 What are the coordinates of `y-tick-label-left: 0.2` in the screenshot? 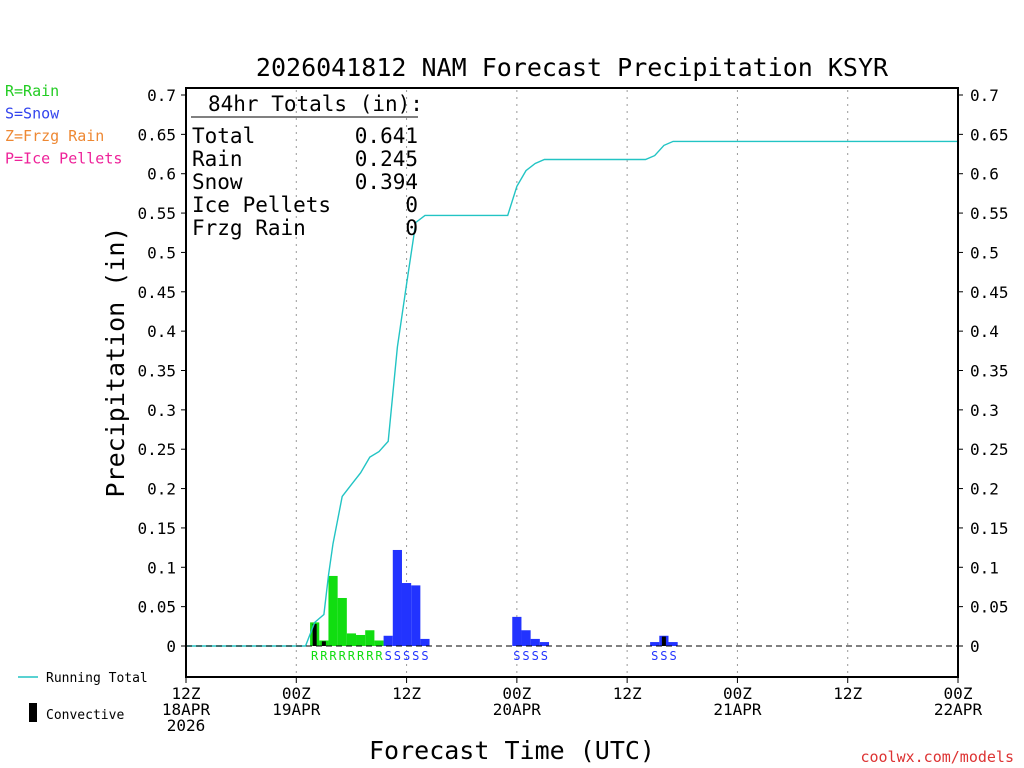 It's located at (161, 489).